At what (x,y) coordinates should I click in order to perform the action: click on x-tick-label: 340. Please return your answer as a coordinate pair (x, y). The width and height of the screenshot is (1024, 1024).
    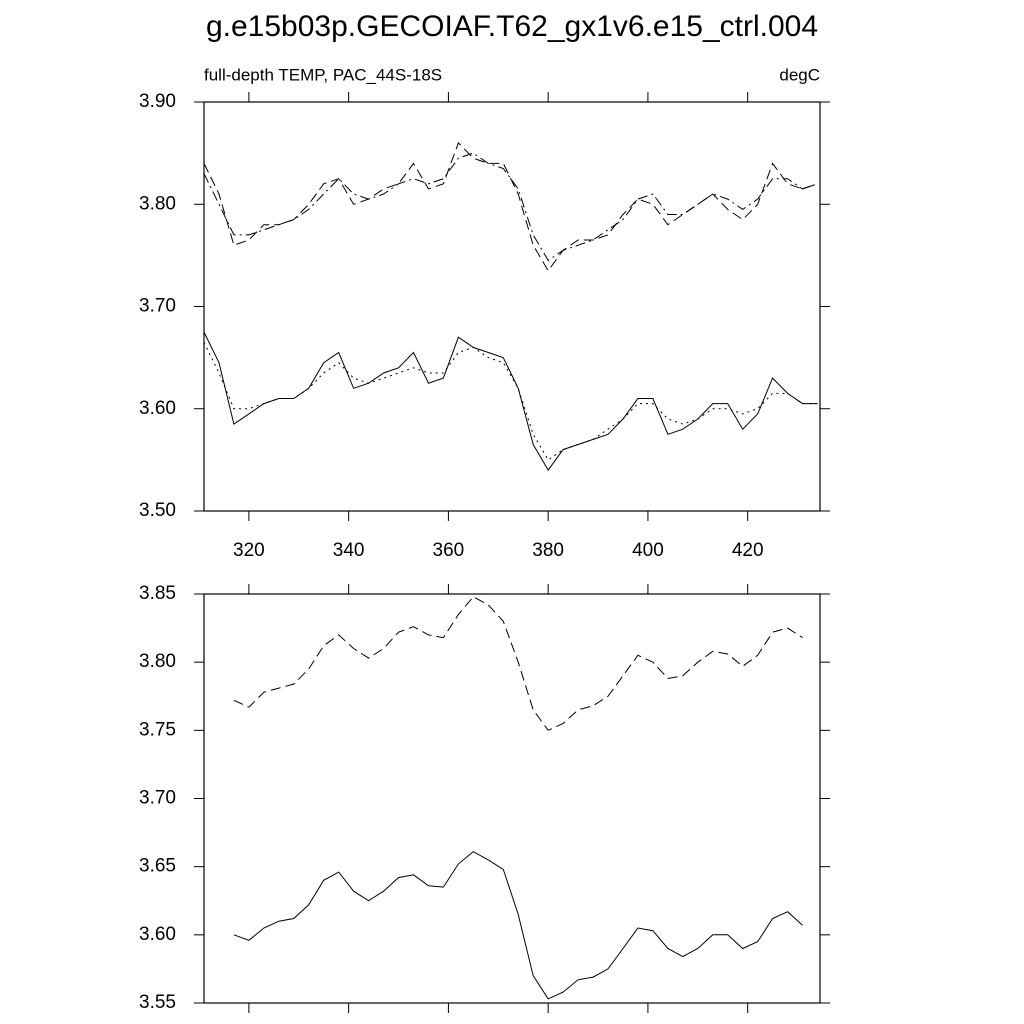
    Looking at the image, I should click on (349, 550).